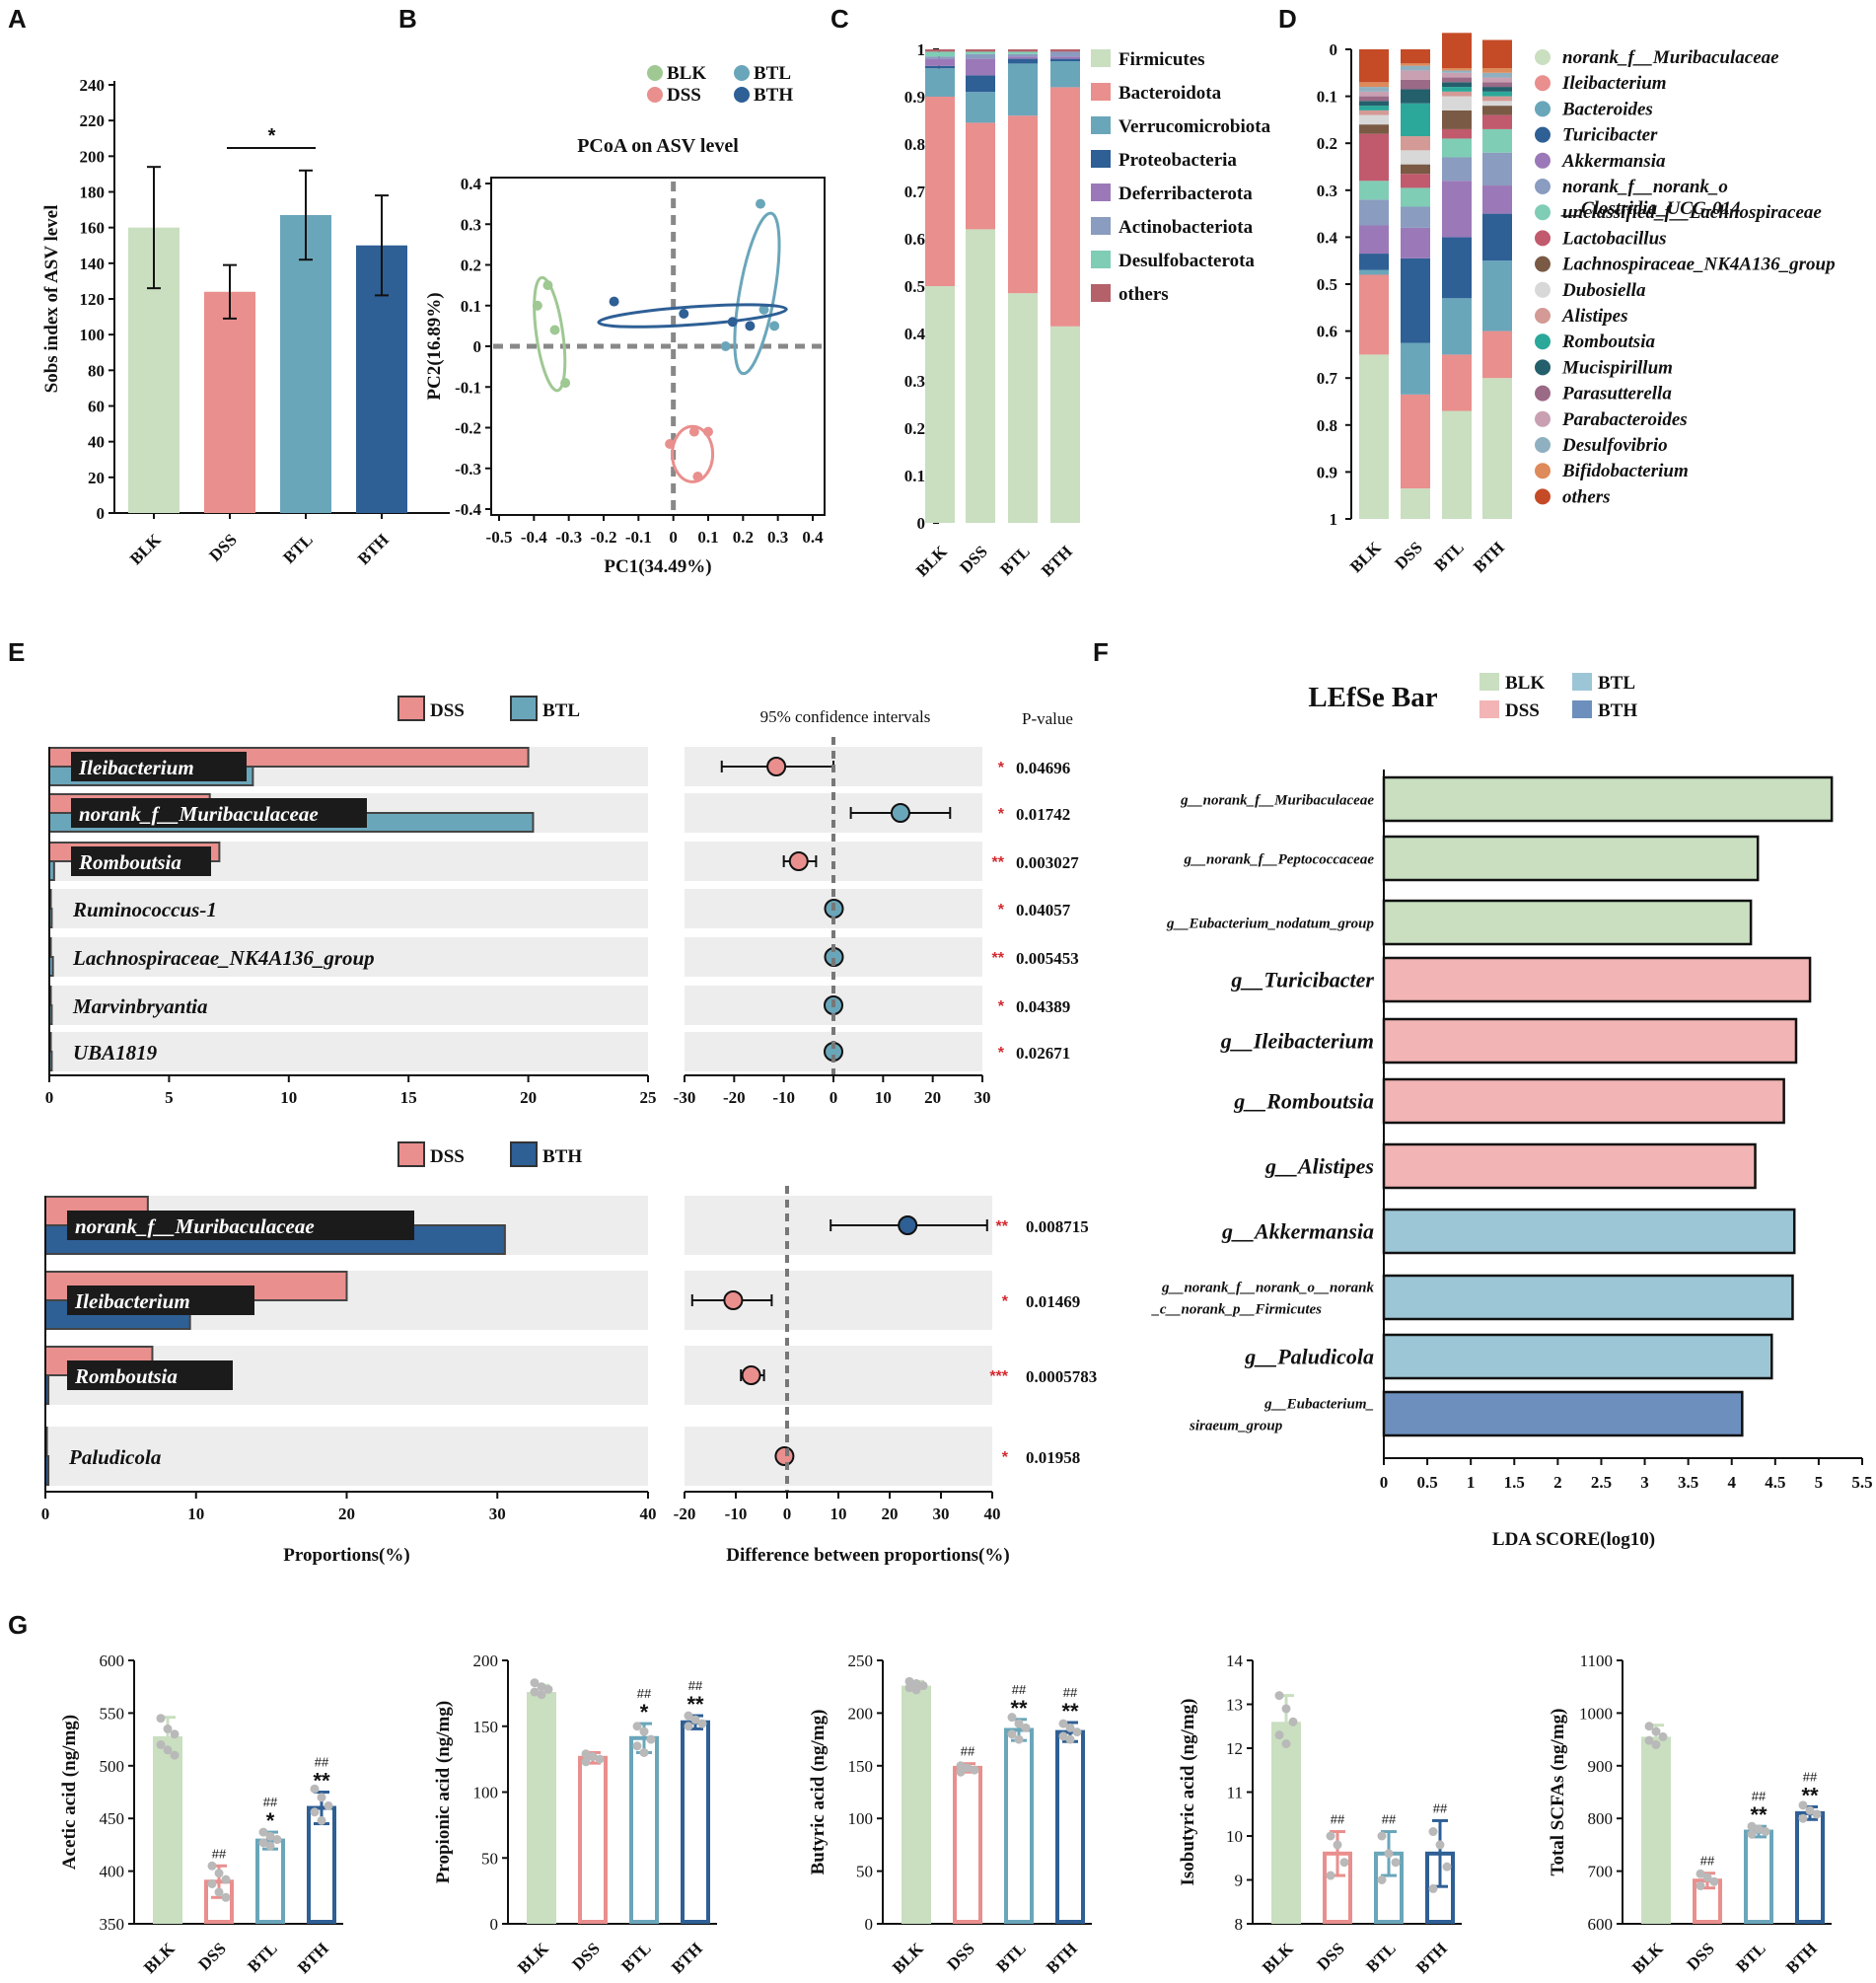 The width and height of the screenshot is (1876, 1983). What do you see at coordinates (658, 346) in the screenshot?
I see `plot-frame` at bounding box center [658, 346].